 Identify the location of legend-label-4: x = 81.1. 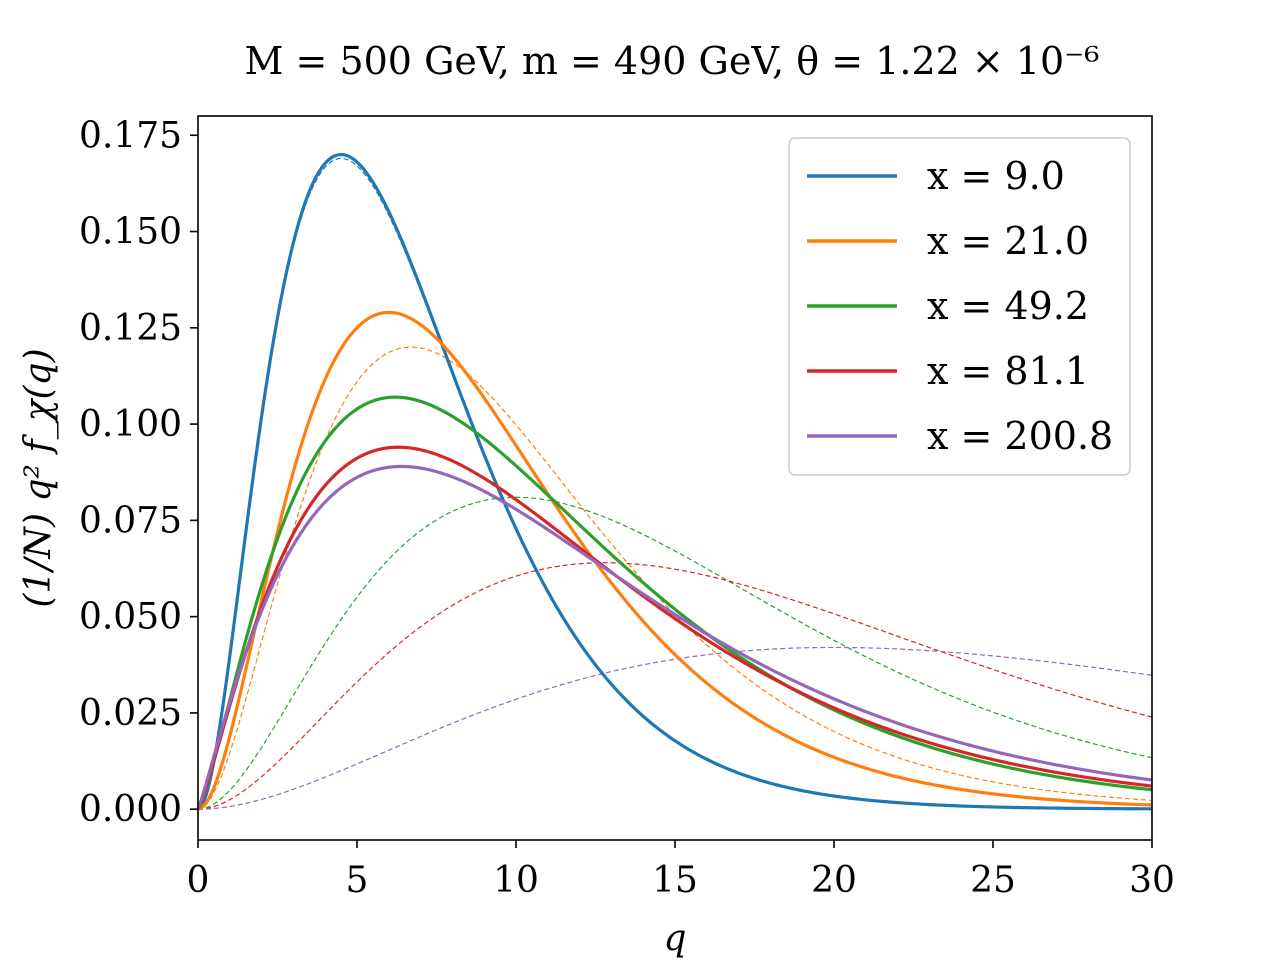
(1008, 371).